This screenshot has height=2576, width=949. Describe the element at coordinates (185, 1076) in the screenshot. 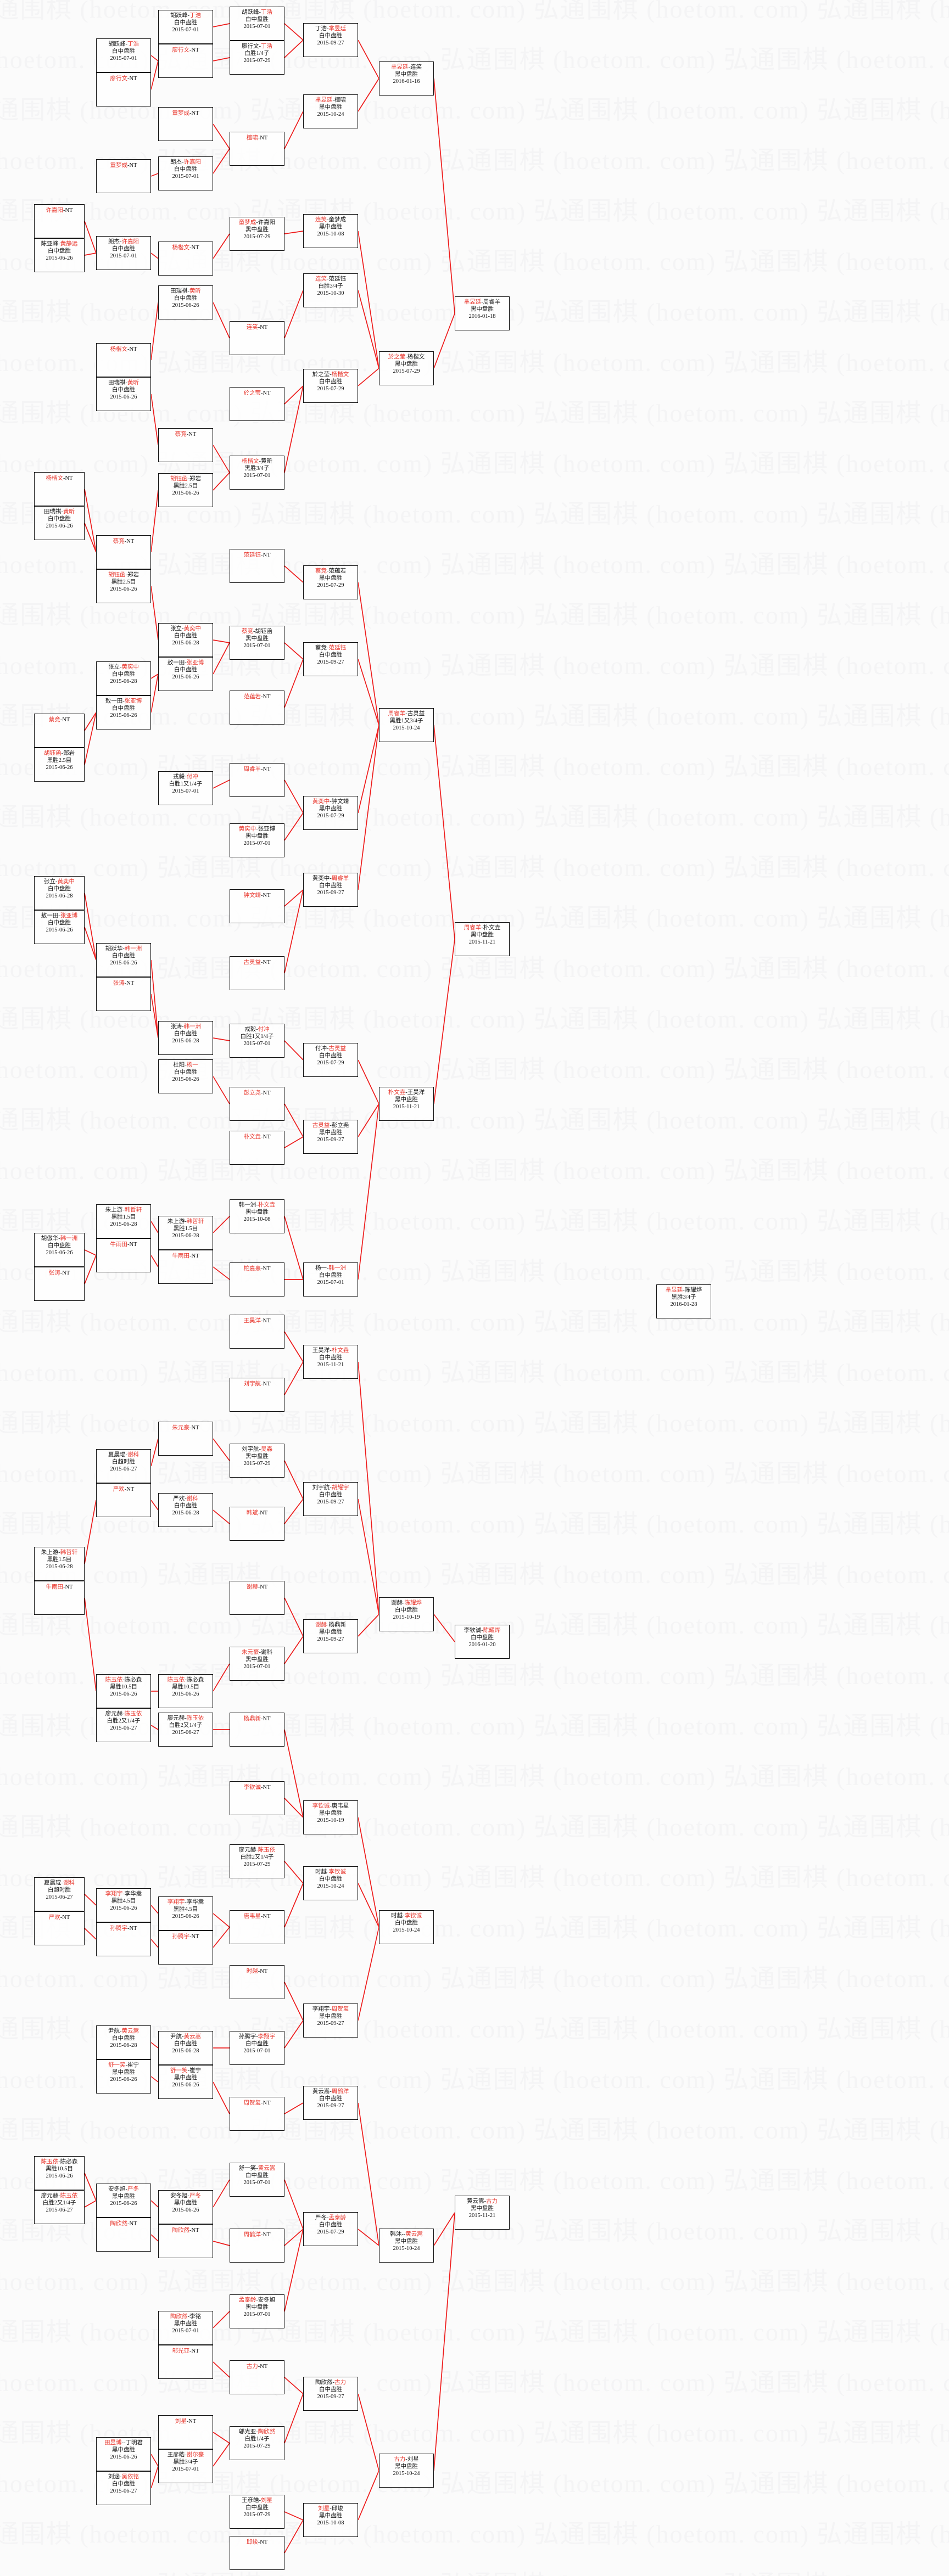

I see `c3-duyang-yangyi: 杜阳-杨一 白中盘胜 2015-06-26` at that location.